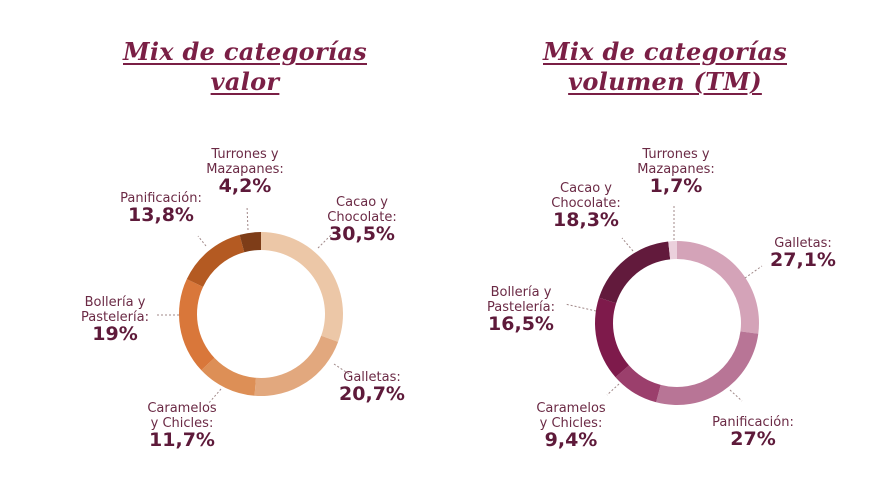 This screenshot has height=487, width=877. I want to click on slice-label-value: 18,3%, so click(586, 220).